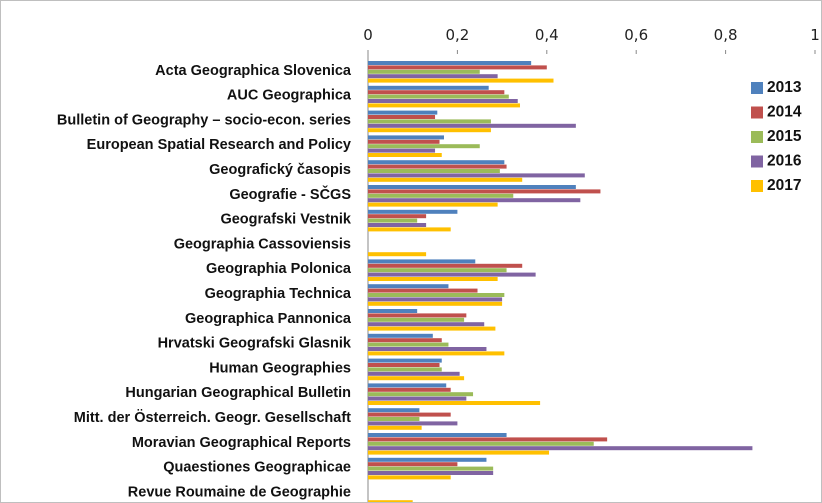  Describe the element at coordinates (280, 368) in the screenshot. I see `category-label: Human Geographies` at that location.